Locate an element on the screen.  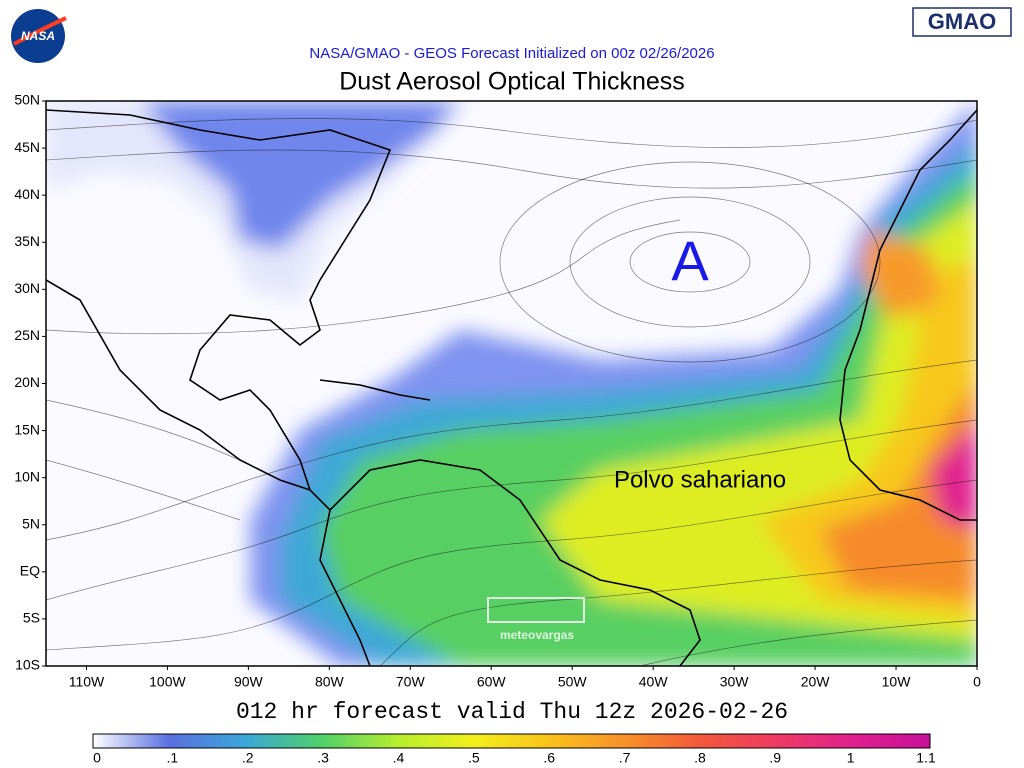
lat-label: 10N is located at coordinates (27, 476).